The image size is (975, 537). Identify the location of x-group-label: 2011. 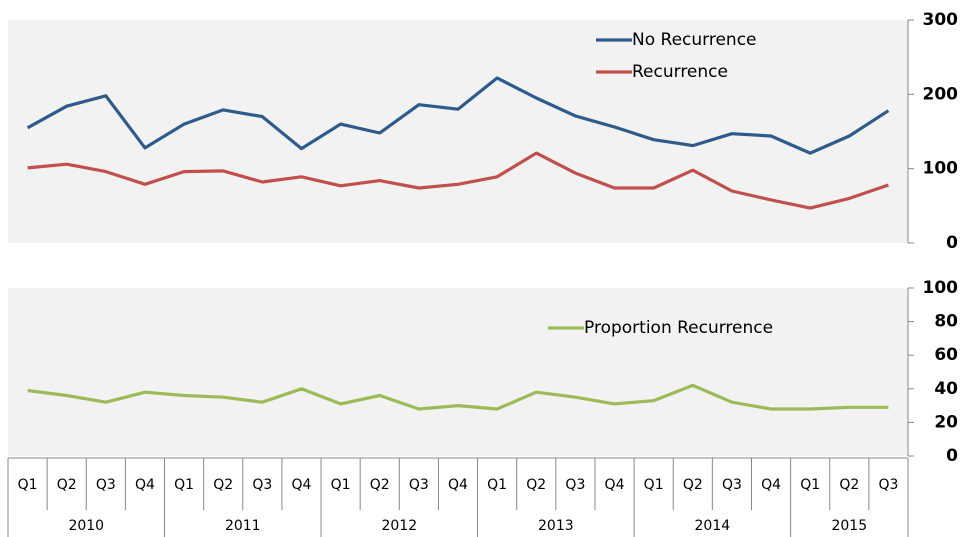
(243, 526).